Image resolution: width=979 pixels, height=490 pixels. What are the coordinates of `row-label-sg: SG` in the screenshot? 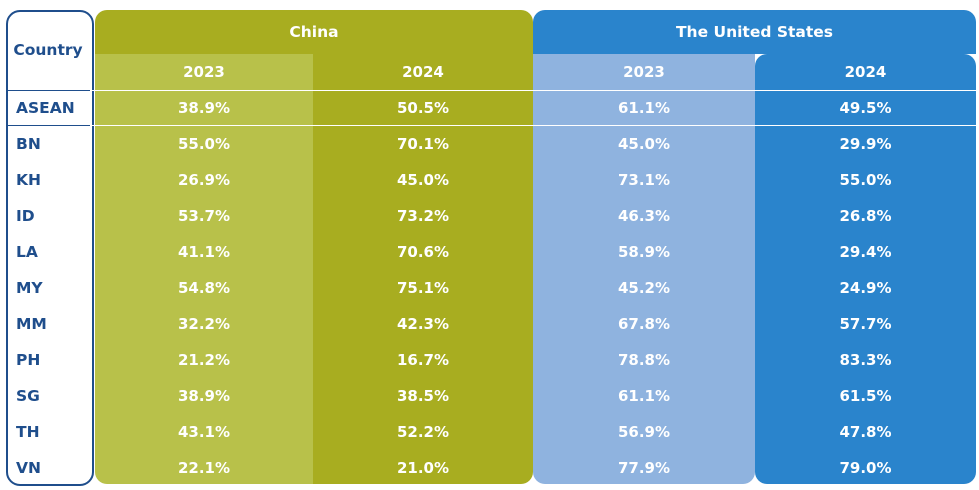 It's located at (28, 396).